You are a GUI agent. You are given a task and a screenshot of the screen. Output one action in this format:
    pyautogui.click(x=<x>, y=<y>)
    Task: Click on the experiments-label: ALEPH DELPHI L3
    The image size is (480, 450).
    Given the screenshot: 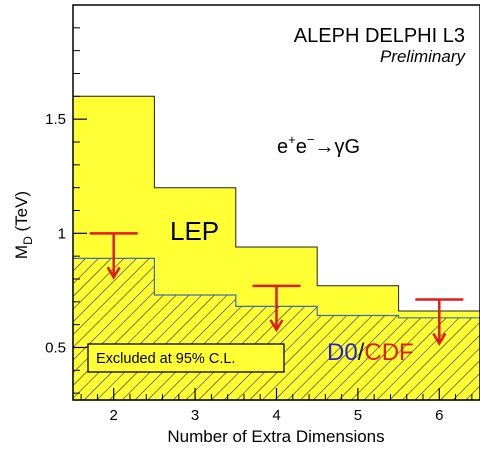 What is the action you would take?
    pyautogui.click(x=379, y=36)
    